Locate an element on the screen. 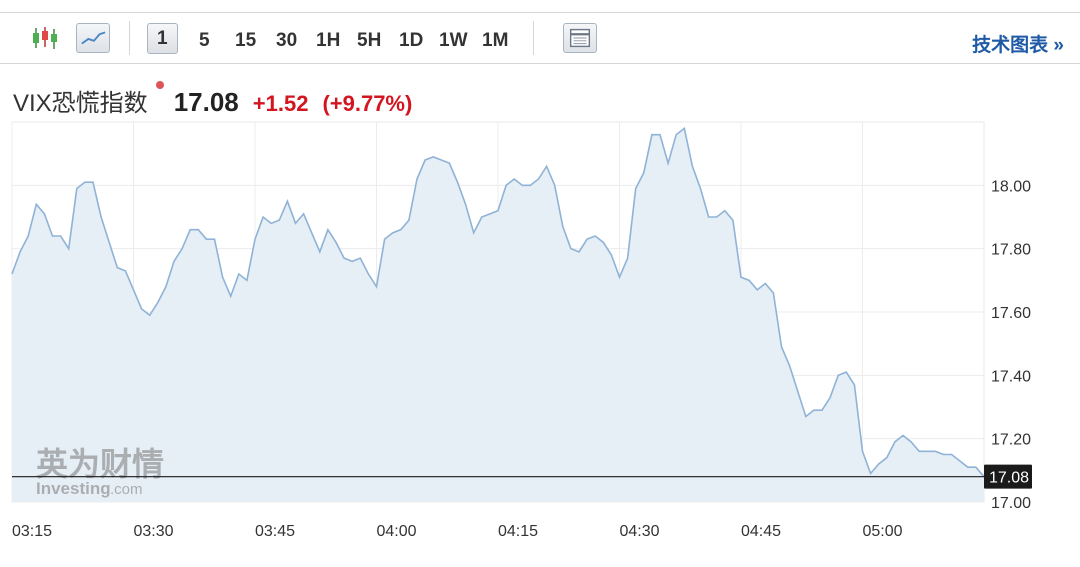 The height and width of the screenshot is (567, 1080). candlestick-icon is located at coordinates (45, 38).